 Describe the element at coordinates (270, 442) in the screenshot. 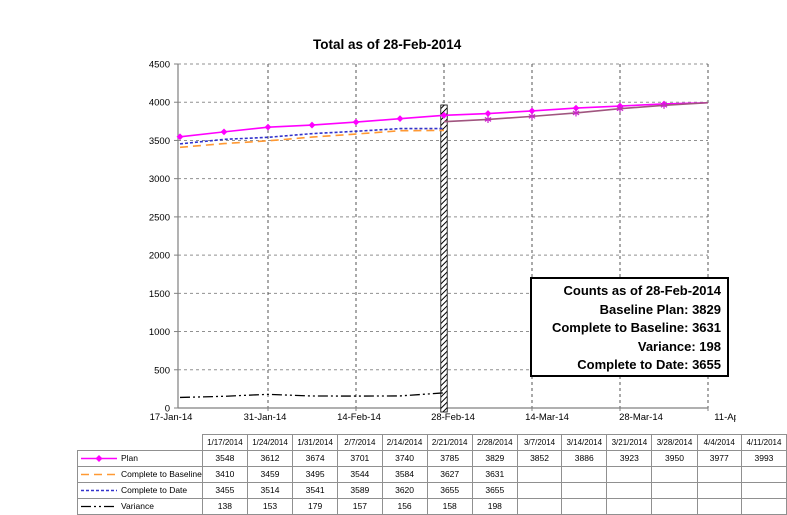

I see `date-header-cell: 1/24/2014` at that location.